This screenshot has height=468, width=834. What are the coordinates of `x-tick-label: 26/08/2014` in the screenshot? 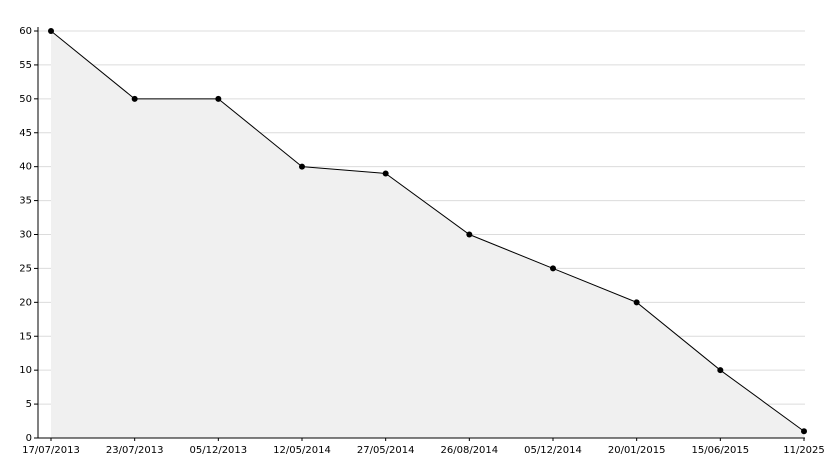 It's located at (470, 450).